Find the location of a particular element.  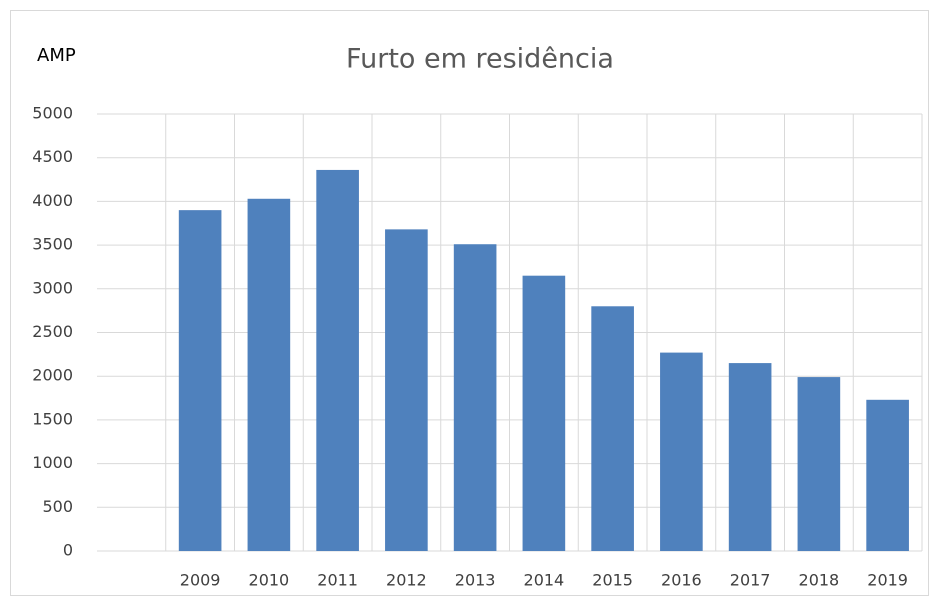

x-tick-label: 2015 is located at coordinates (612, 580).